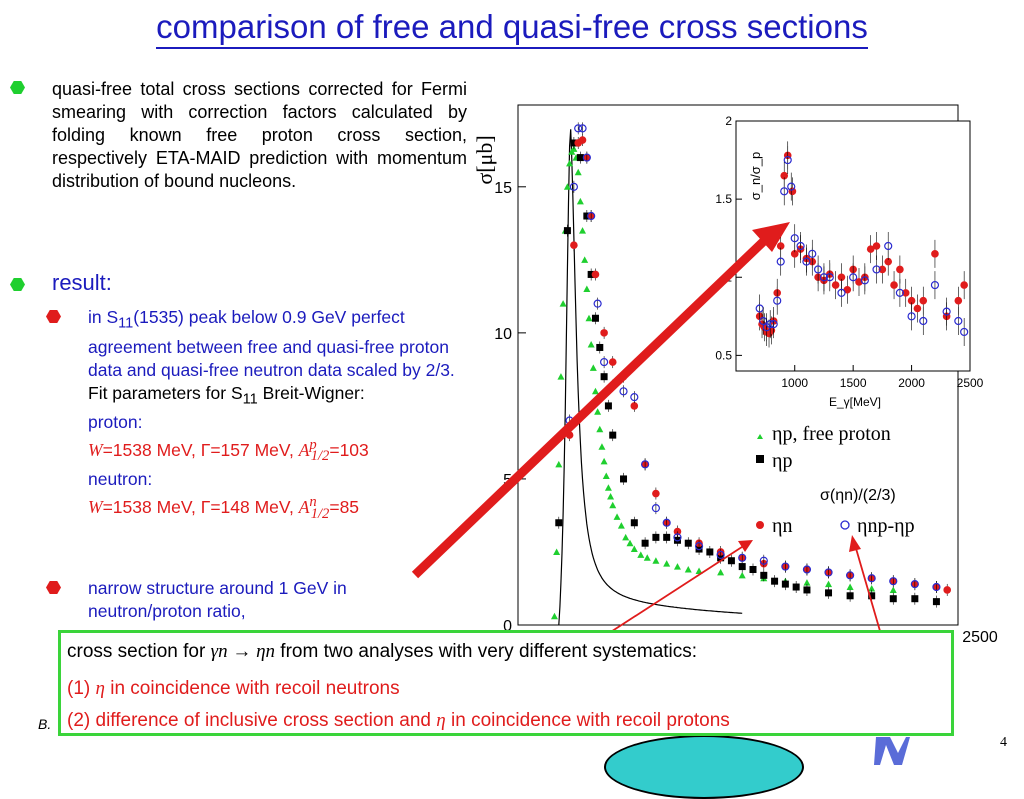 Image resolution: width=1024 pixels, height=799 pixels. What do you see at coordinates (723, 199) in the screenshot?
I see `inset-ytick-label: 1.5` at bounding box center [723, 199].